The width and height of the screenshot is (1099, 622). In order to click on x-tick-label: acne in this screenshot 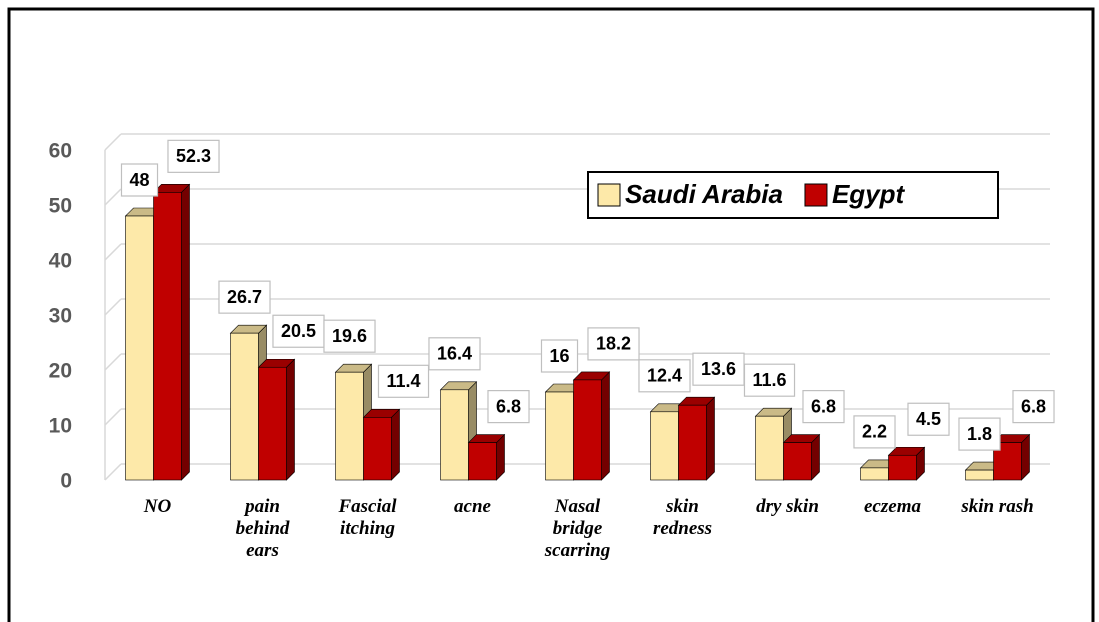, I will do `click(472, 506)`.